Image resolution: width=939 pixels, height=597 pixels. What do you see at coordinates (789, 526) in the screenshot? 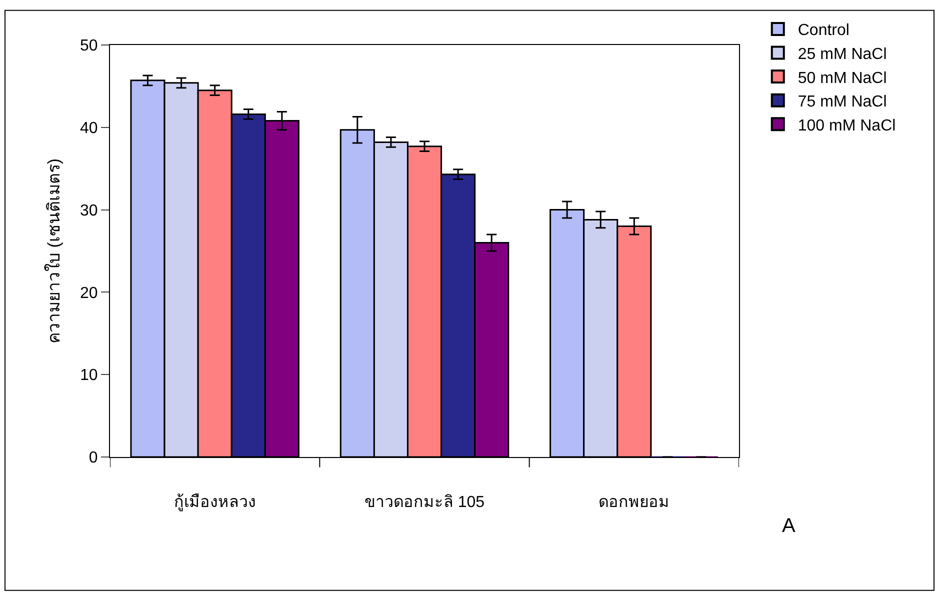
I see `text: A` at bounding box center [789, 526].